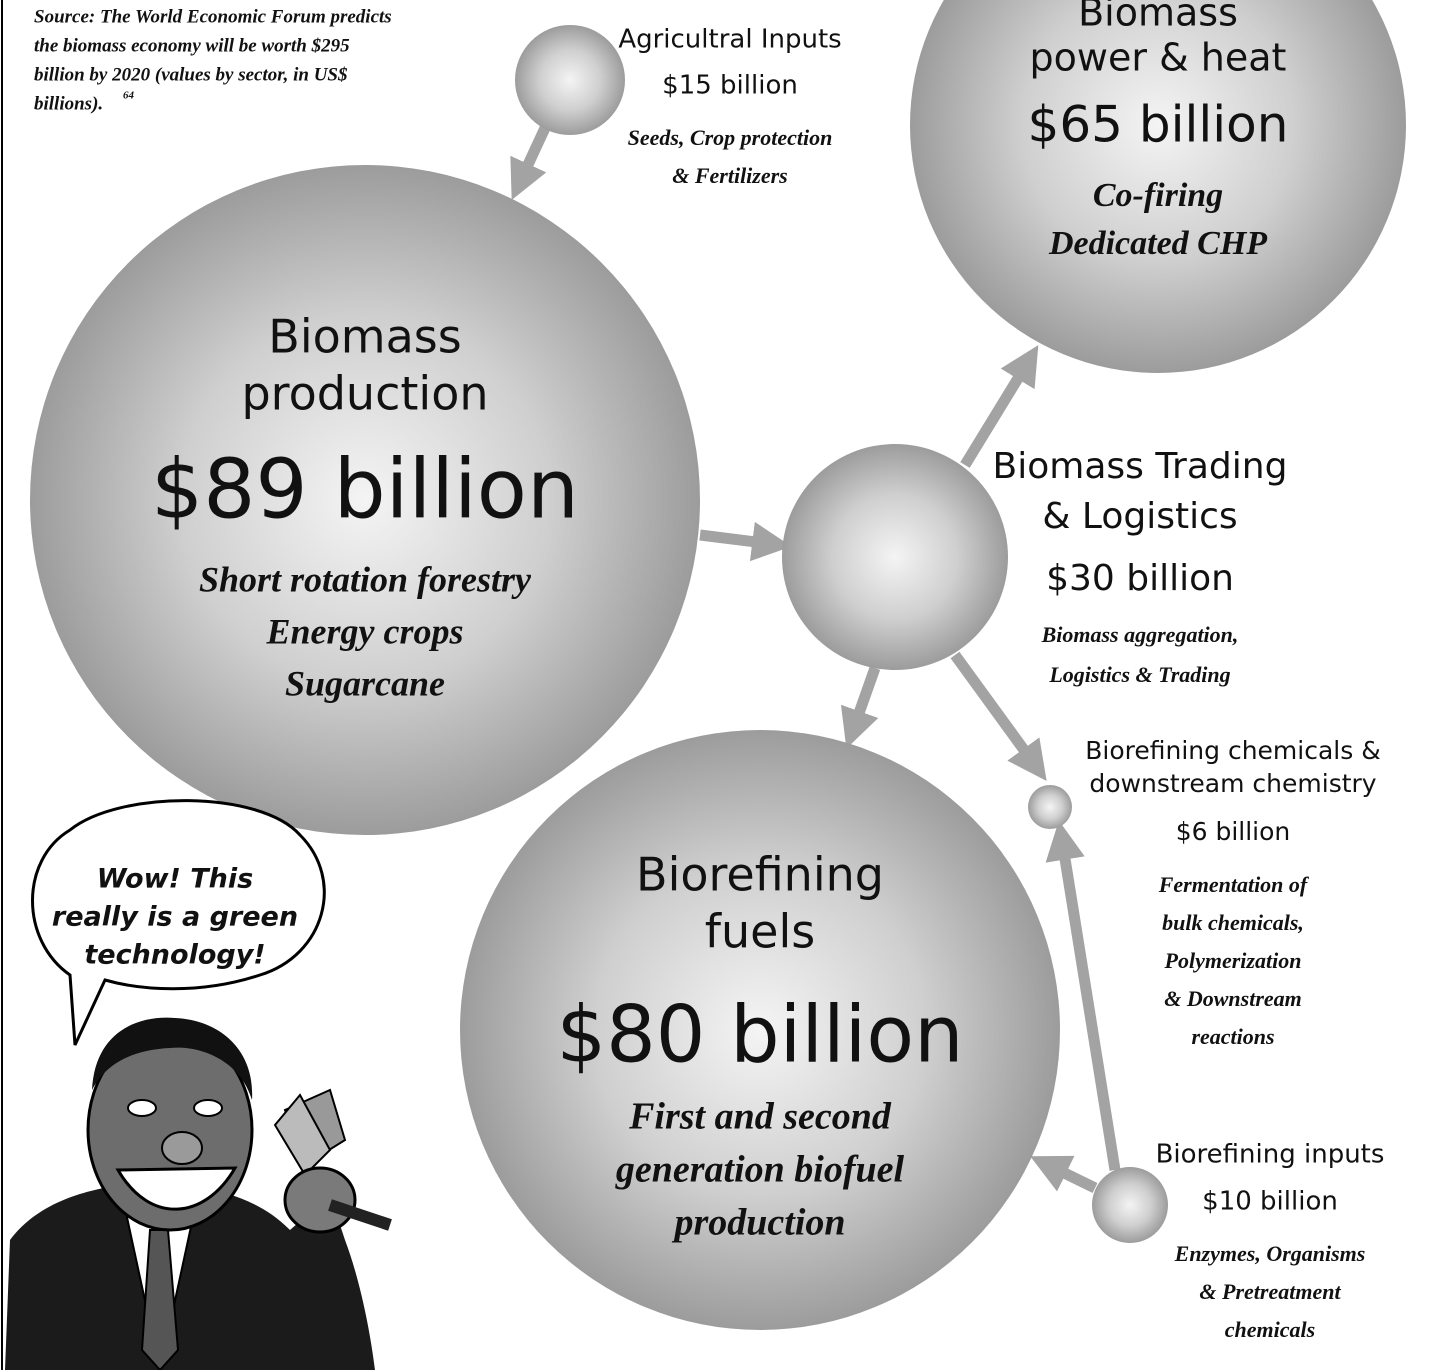 The width and height of the screenshot is (1438, 1370). What do you see at coordinates (176, 1188) in the screenshot?
I see `mouth` at bounding box center [176, 1188].